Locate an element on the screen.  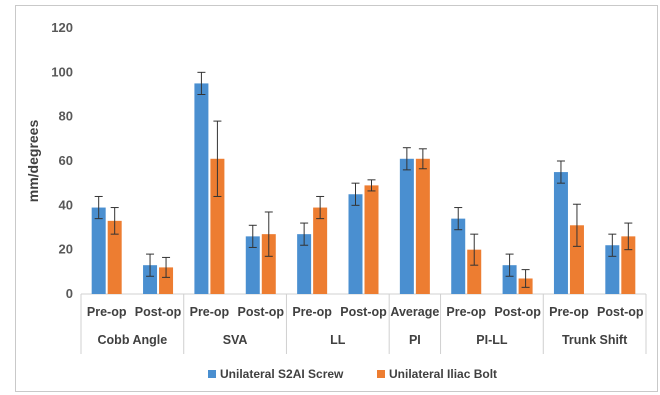
legend-swatch-s2ai-screw is located at coordinates (212, 374).